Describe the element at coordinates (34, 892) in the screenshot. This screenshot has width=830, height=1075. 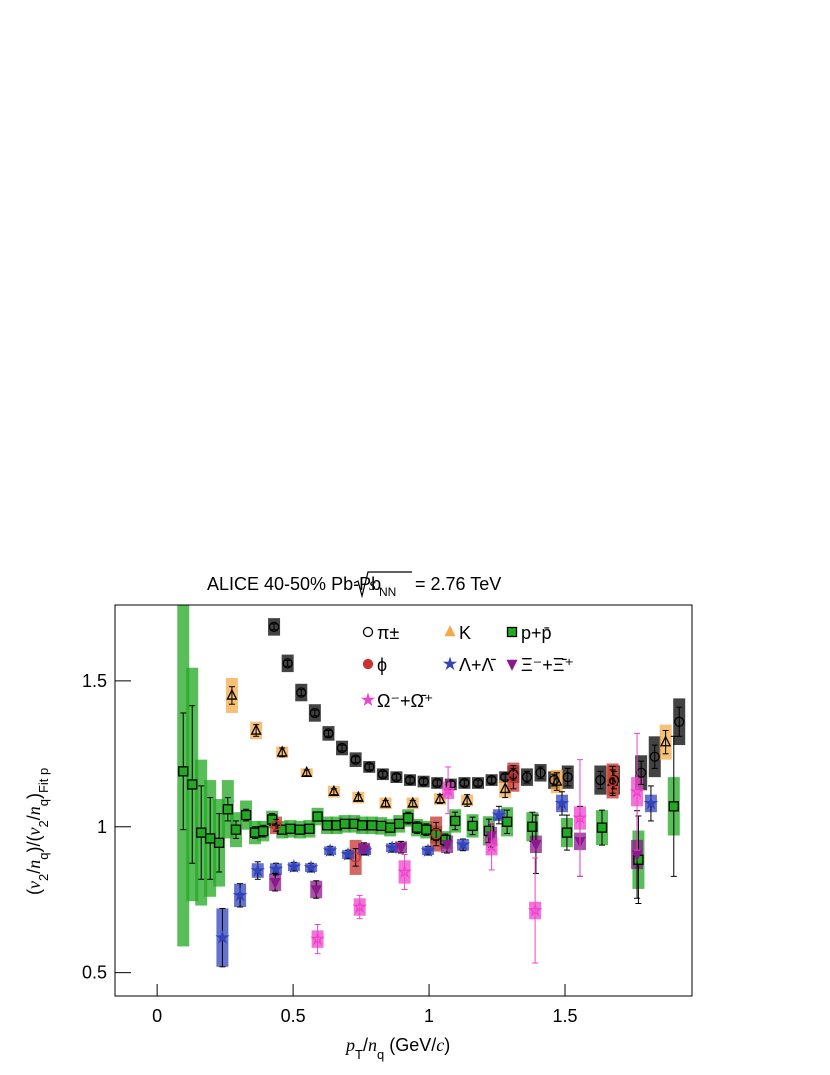
I see `y-label-part: (` at that location.